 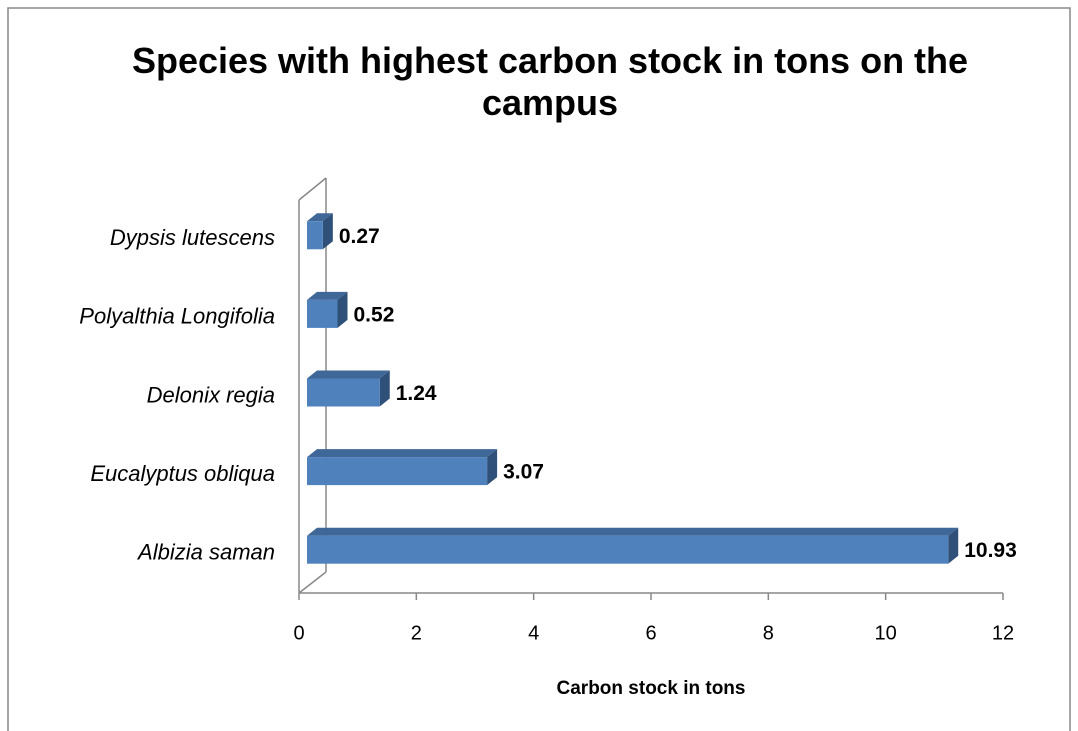 I want to click on x-tick-label: 0, so click(x=298, y=633).